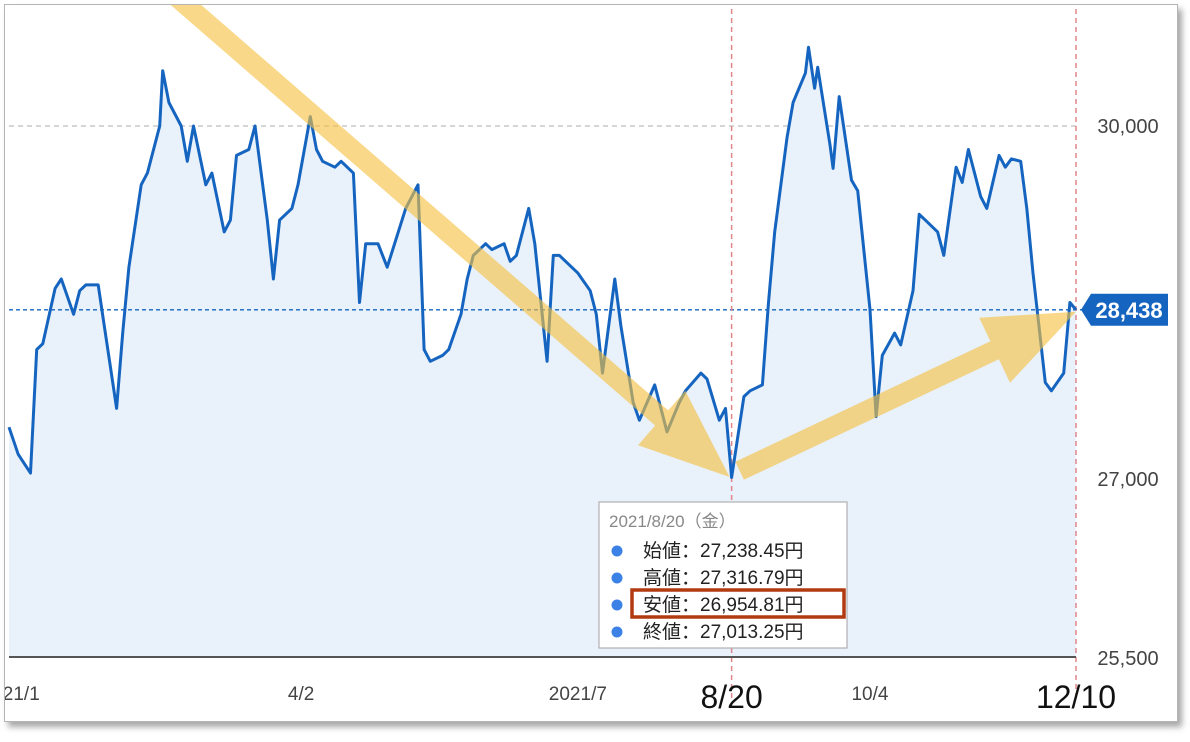 The width and height of the screenshot is (1190, 742). What do you see at coordinates (1127, 393) in the screenshot?
I see `y-axis-ticks: 30,000 27,000 25,500` at bounding box center [1127, 393].